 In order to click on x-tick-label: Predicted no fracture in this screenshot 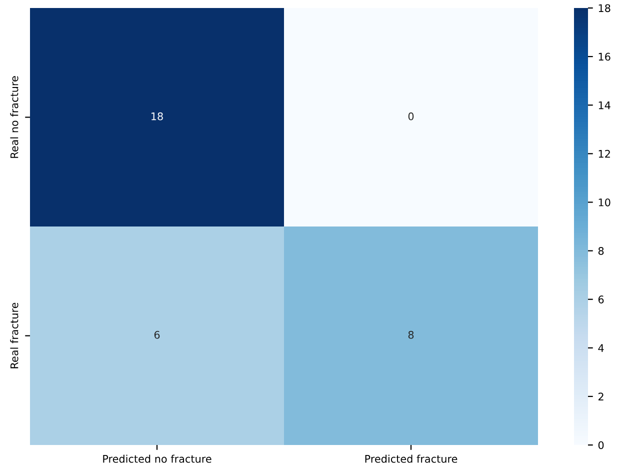, I will do `click(157, 458)`.